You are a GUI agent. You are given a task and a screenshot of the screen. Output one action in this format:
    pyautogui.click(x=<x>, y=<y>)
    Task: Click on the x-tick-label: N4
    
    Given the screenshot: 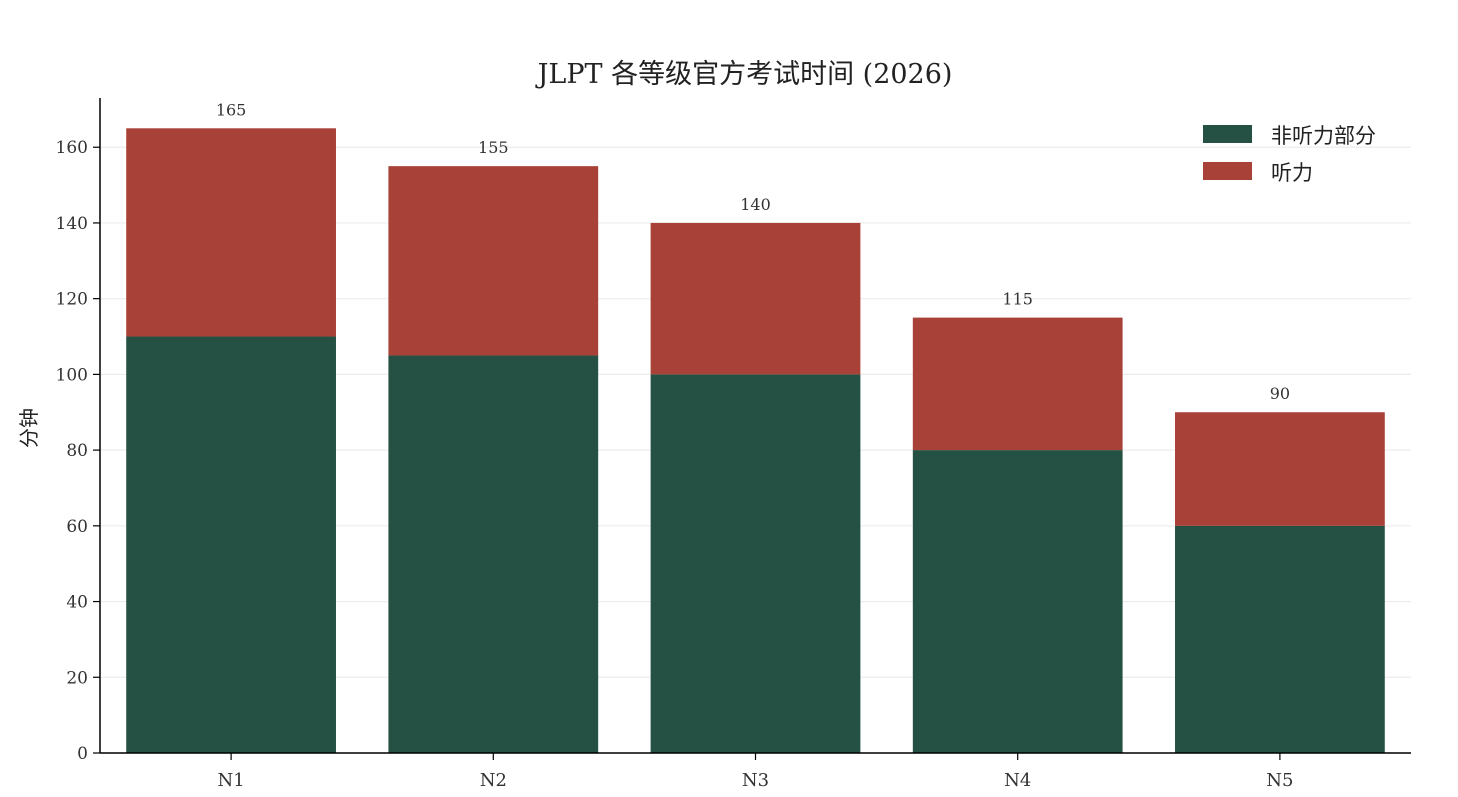 What is the action you would take?
    pyautogui.click(x=1017, y=780)
    